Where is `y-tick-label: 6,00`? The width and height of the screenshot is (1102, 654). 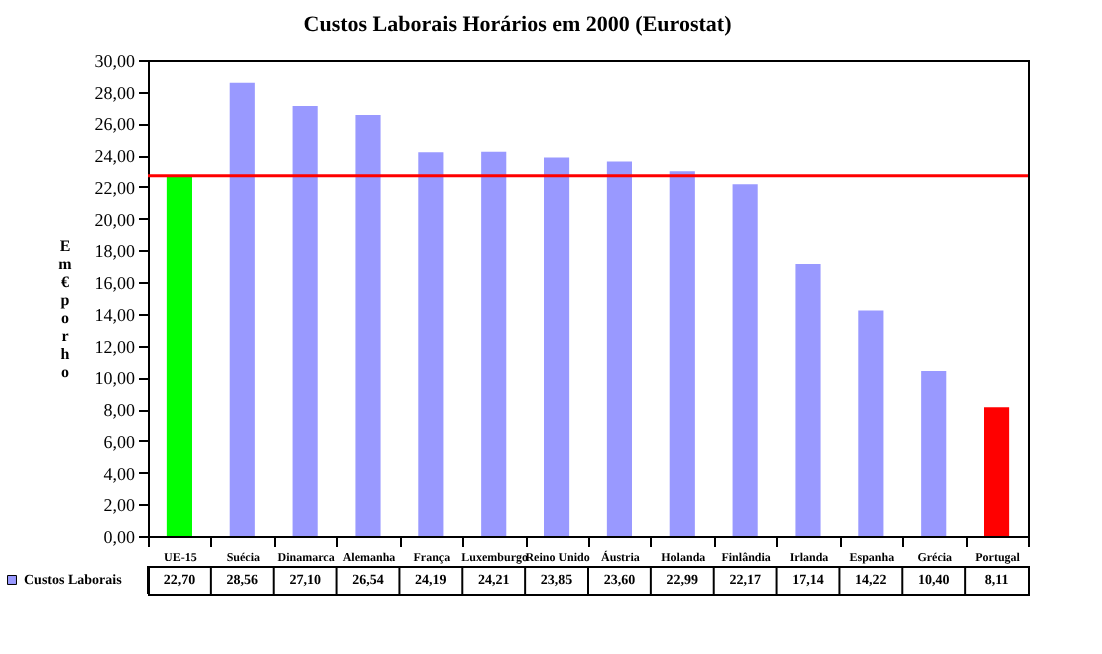 y-tick-label: 6,00 is located at coordinates (119, 441).